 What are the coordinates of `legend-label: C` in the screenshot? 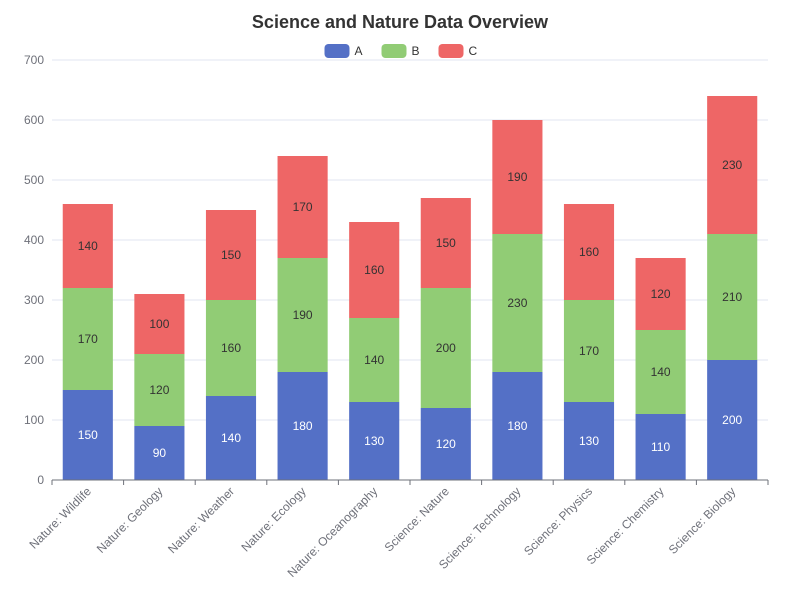 It's located at (473, 51).